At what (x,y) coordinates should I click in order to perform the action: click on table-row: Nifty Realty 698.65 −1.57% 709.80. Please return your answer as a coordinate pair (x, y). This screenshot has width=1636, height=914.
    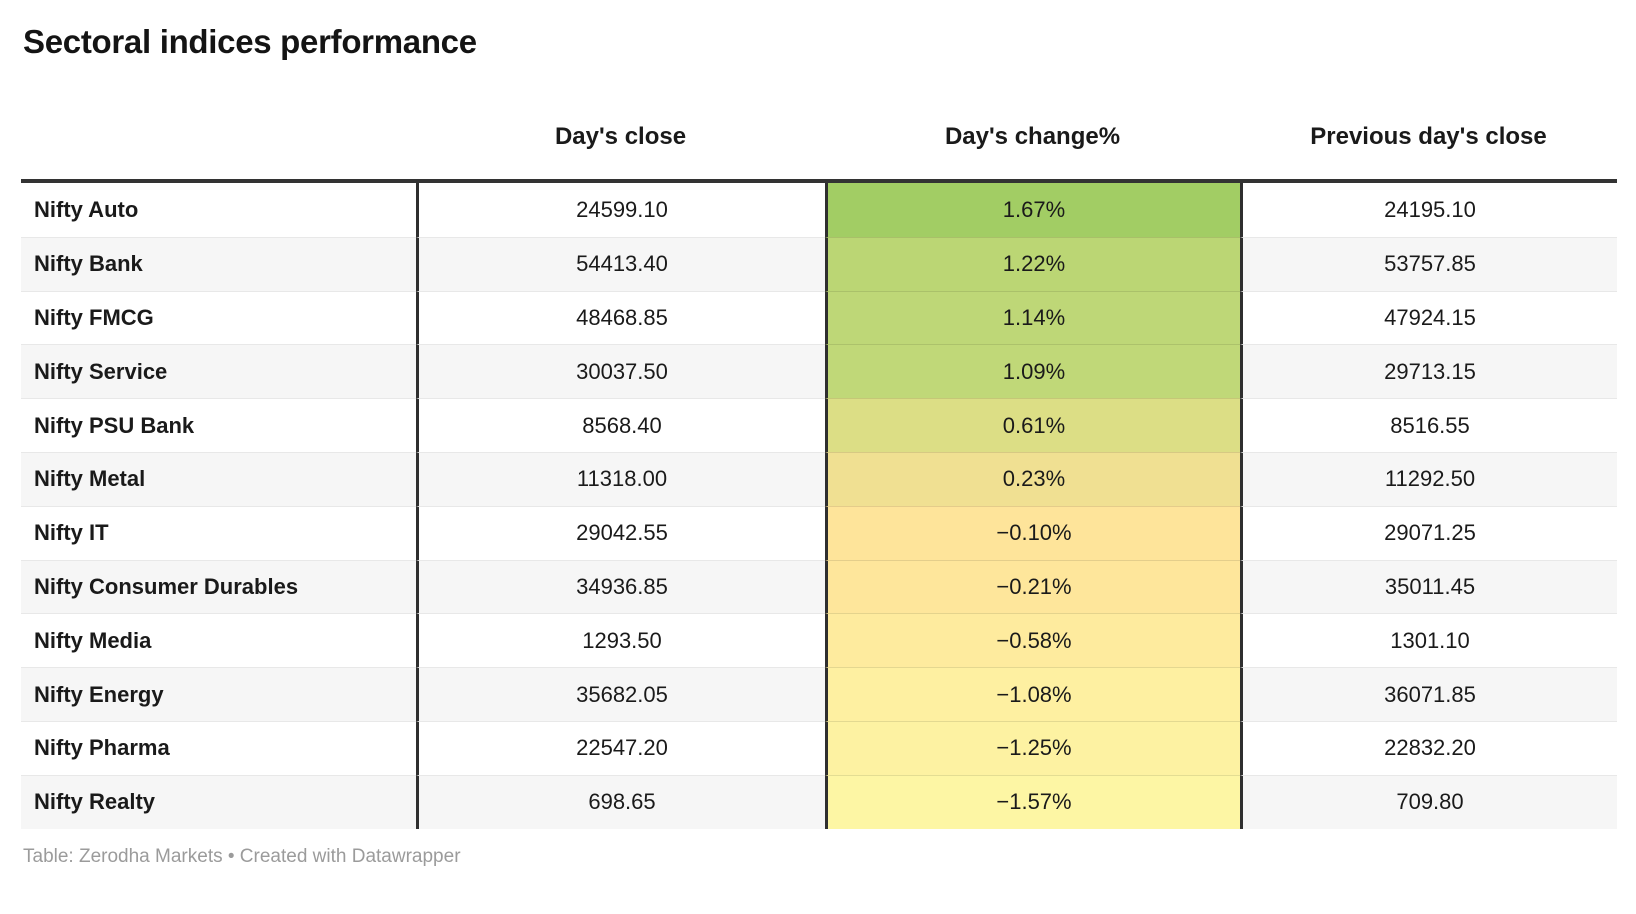
    Looking at the image, I should click on (819, 801).